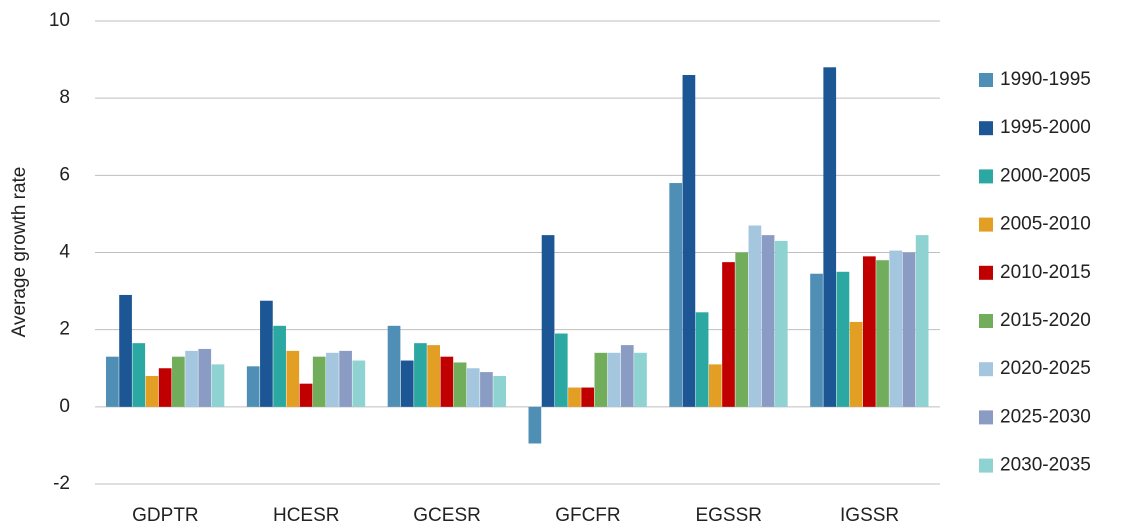  What do you see at coordinates (869, 515) in the screenshot?
I see `x-tick-label: IGSSR` at bounding box center [869, 515].